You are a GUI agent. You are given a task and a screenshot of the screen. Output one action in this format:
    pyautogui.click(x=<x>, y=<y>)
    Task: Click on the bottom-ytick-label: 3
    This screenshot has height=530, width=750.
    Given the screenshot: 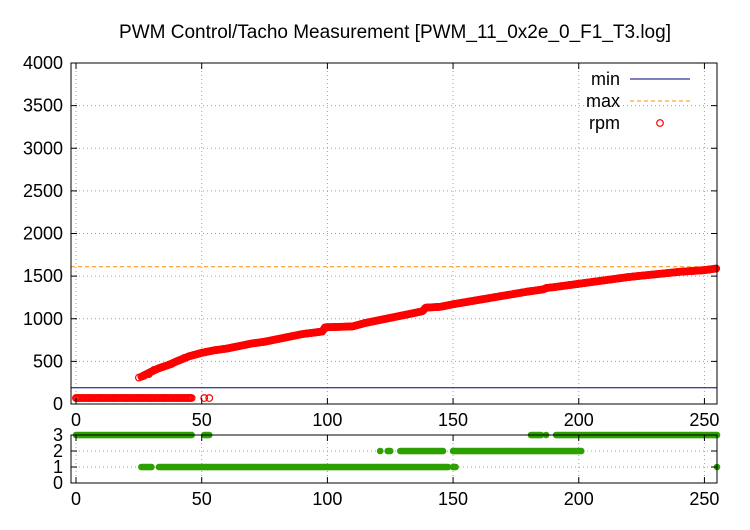 What is the action you would take?
    pyautogui.click(x=58, y=435)
    